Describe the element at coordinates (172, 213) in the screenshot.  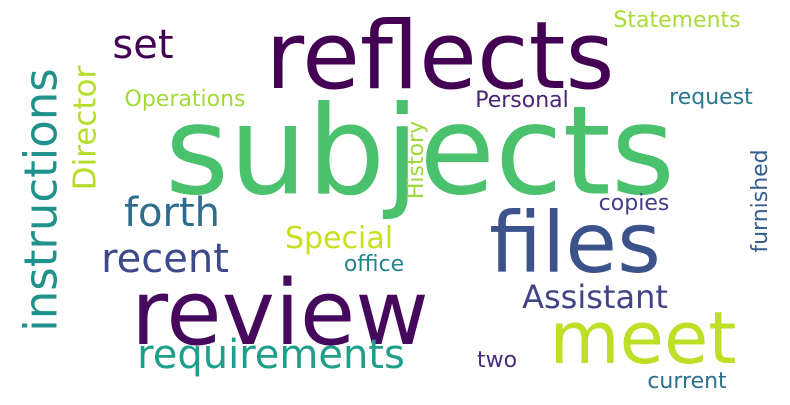
I see `word-forth: forth` at that location.